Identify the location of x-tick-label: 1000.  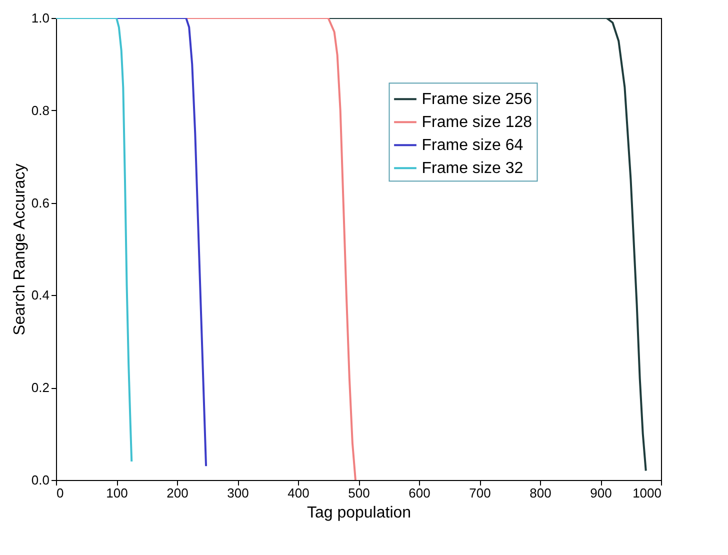
(647, 493).